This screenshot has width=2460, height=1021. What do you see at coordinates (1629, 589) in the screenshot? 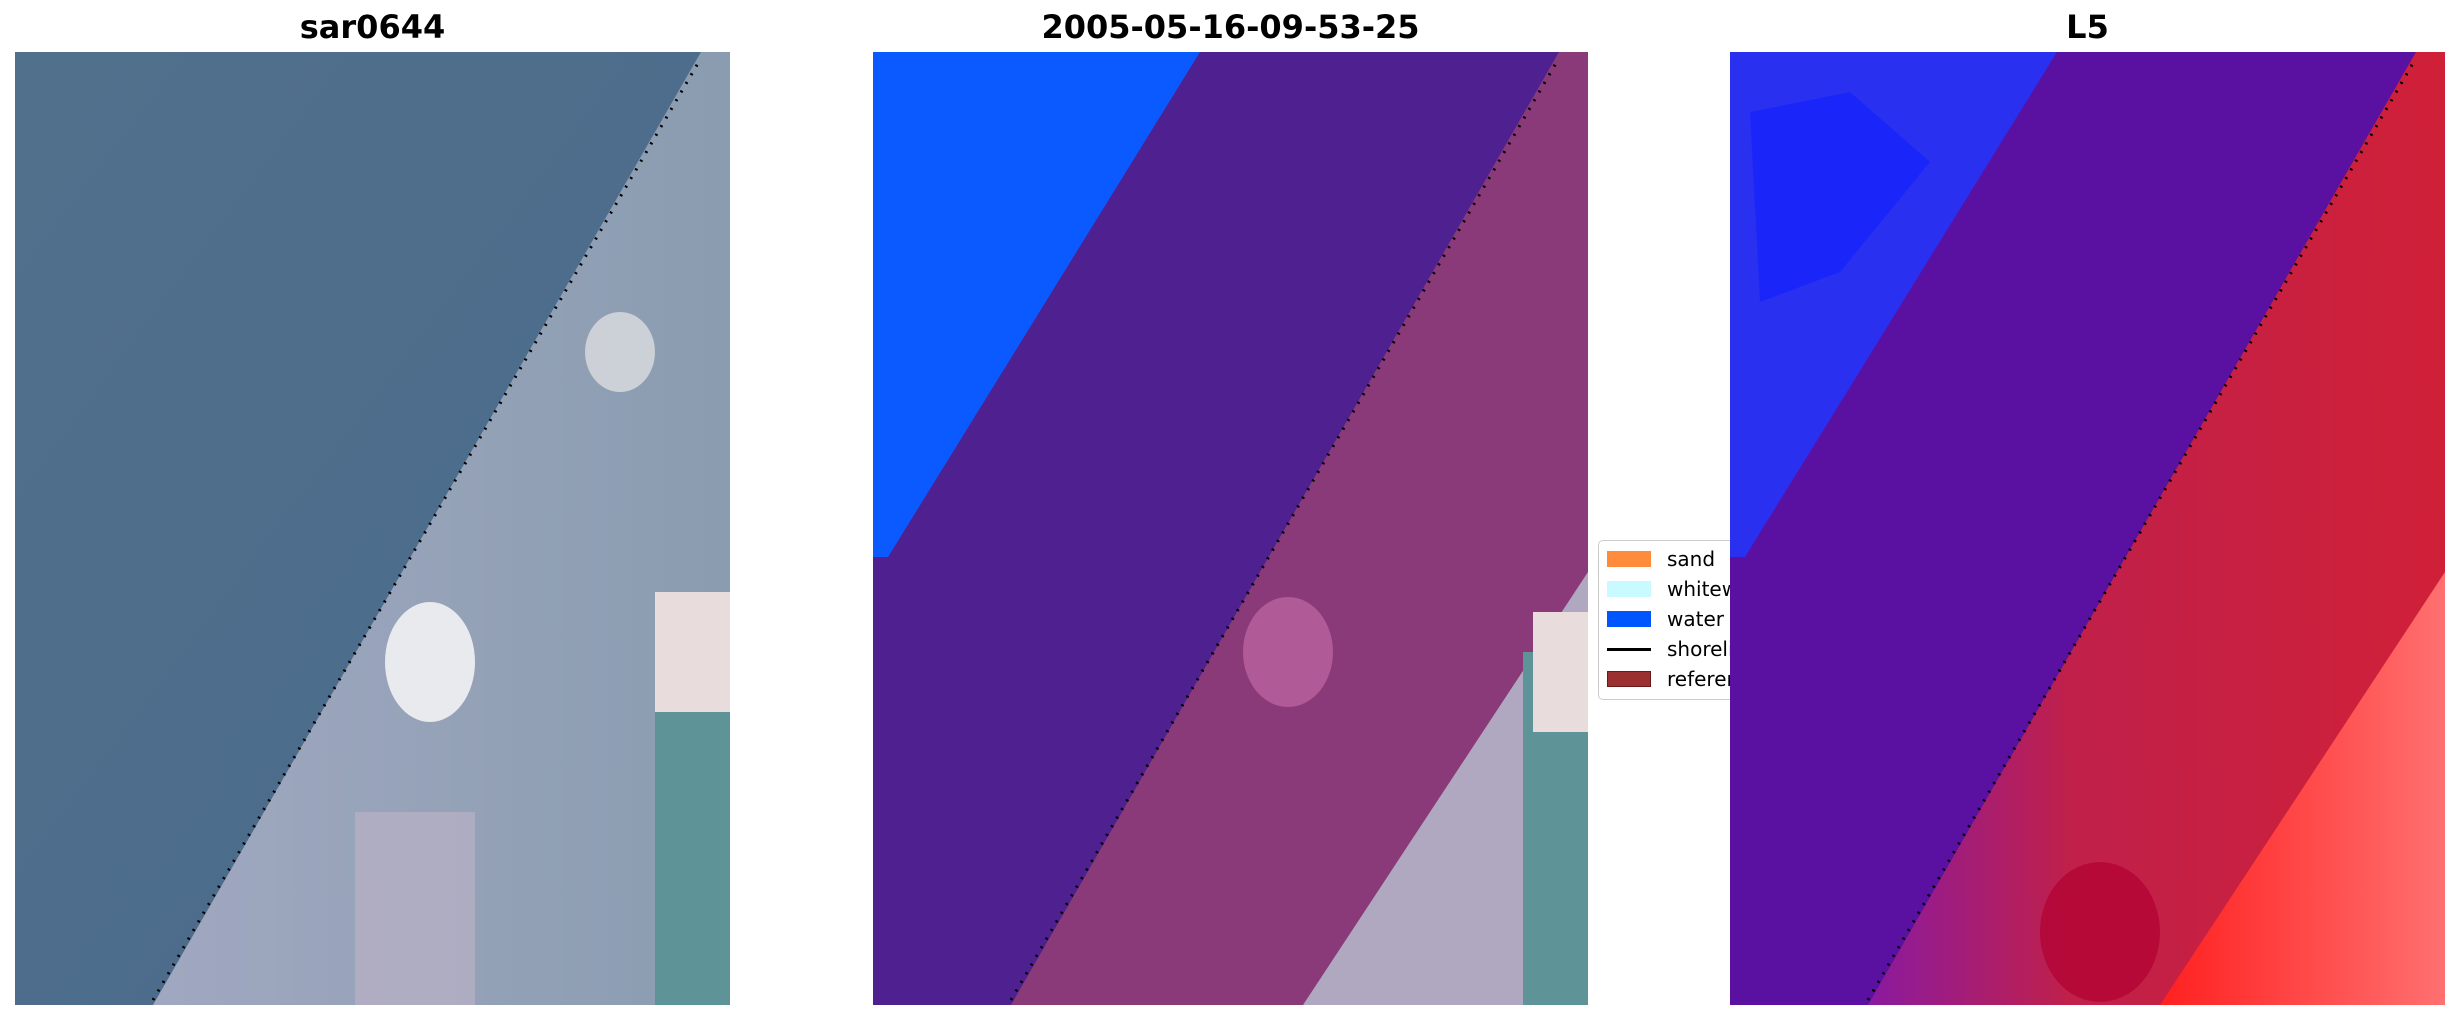
I see `whitewater-swatch` at bounding box center [1629, 589].